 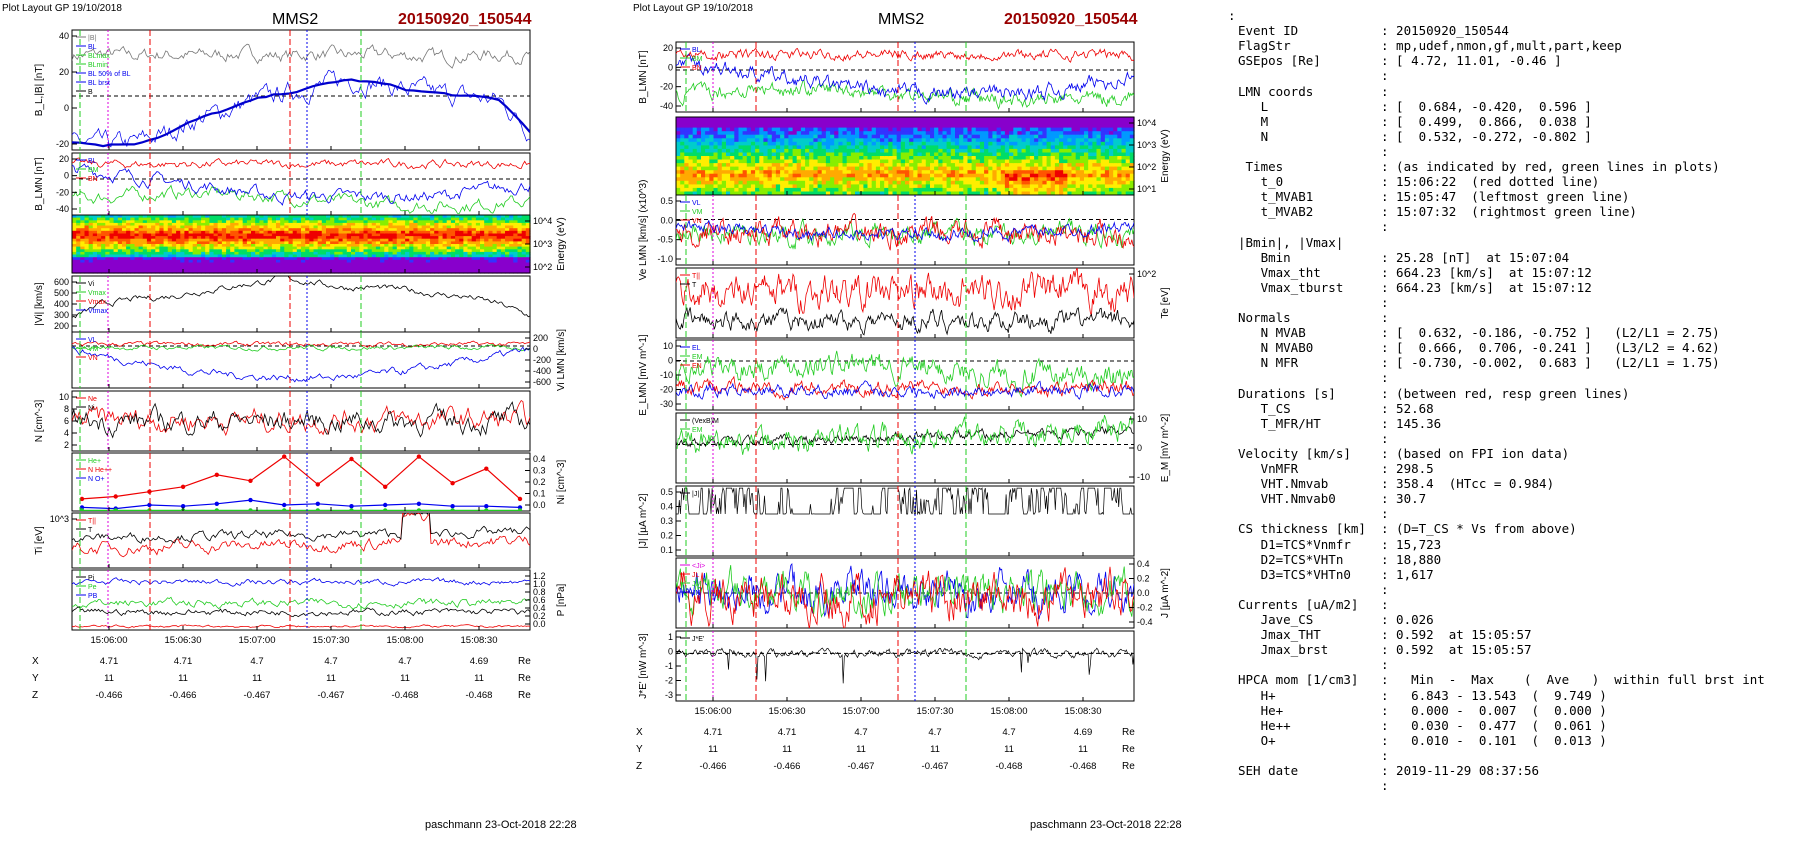 What do you see at coordinates (1411, 423) in the screenshot?
I see `info-value: : 145.36` at bounding box center [1411, 423].